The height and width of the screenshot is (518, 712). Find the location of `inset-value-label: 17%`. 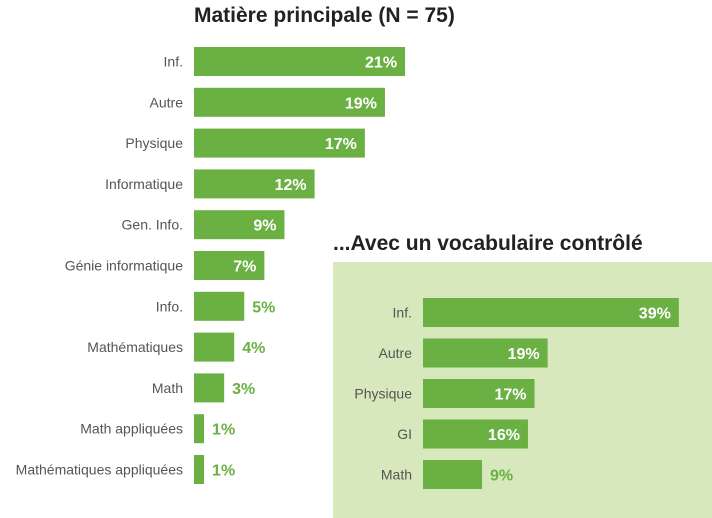

inset-value-label: 17% is located at coordinates (510, 395).